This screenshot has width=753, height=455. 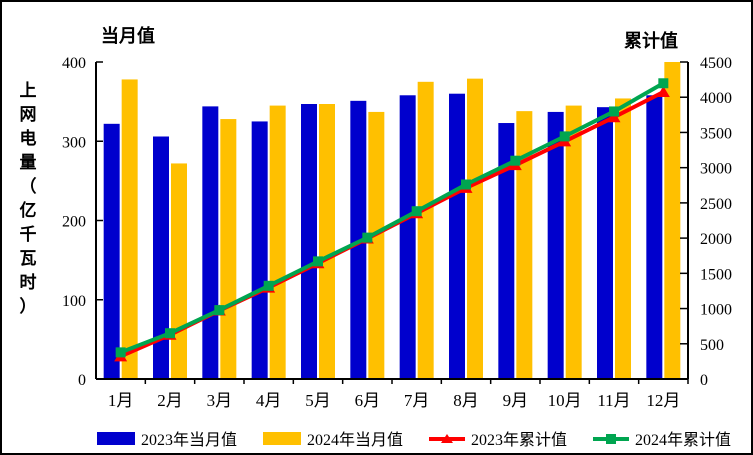 I want to click on marker-2024年累计值-4月, so click(x=268, y=285).